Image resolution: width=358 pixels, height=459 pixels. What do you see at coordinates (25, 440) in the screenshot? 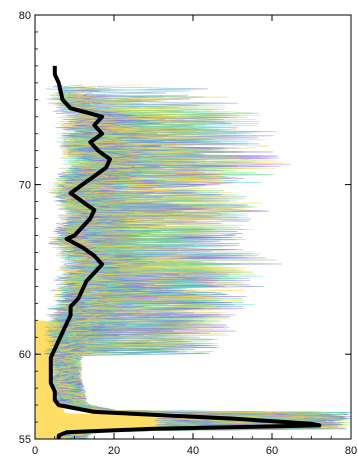
I see `y-tick-label: 55` at bounding box center [25, 440].